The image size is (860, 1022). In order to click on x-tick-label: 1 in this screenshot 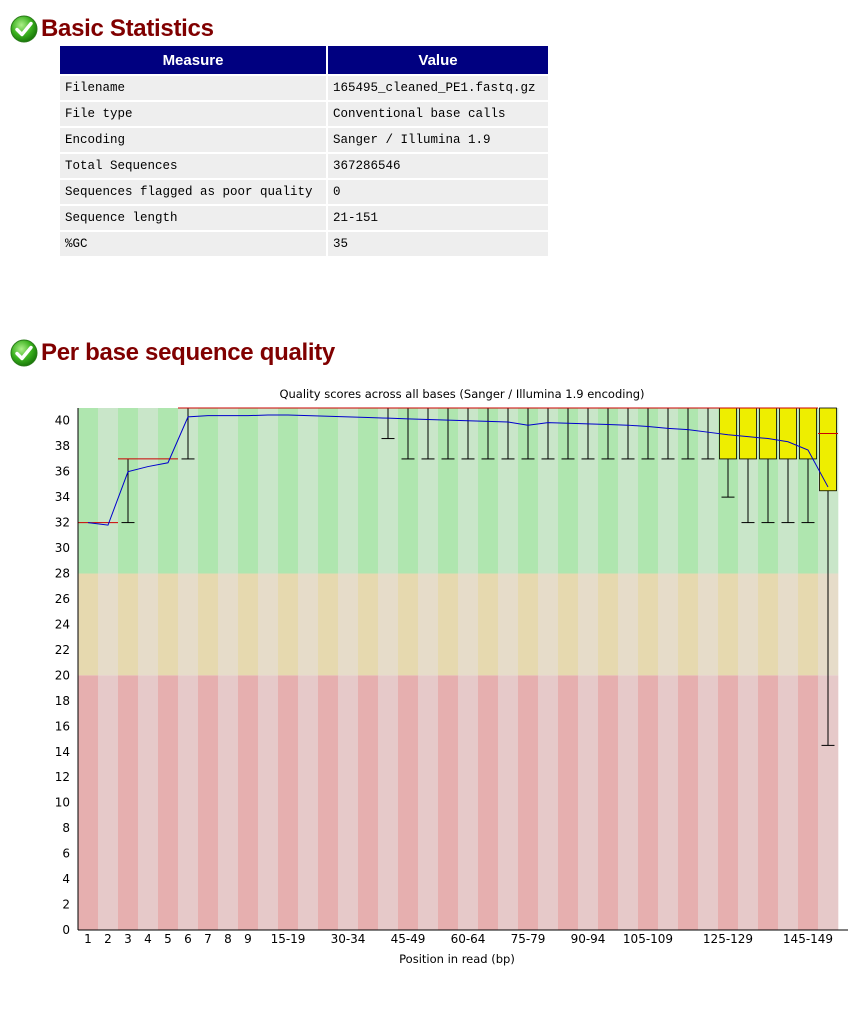, I will do `click(88, 939)`.